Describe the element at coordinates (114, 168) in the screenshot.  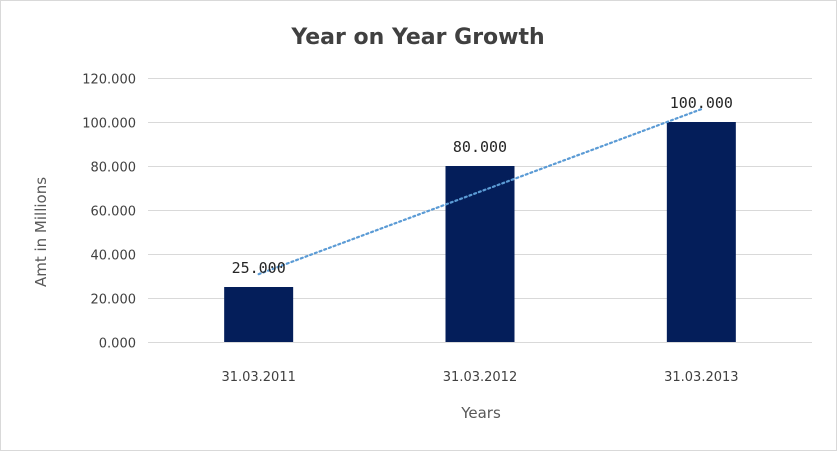
I see `y-tick-label: 80.000` at that location.